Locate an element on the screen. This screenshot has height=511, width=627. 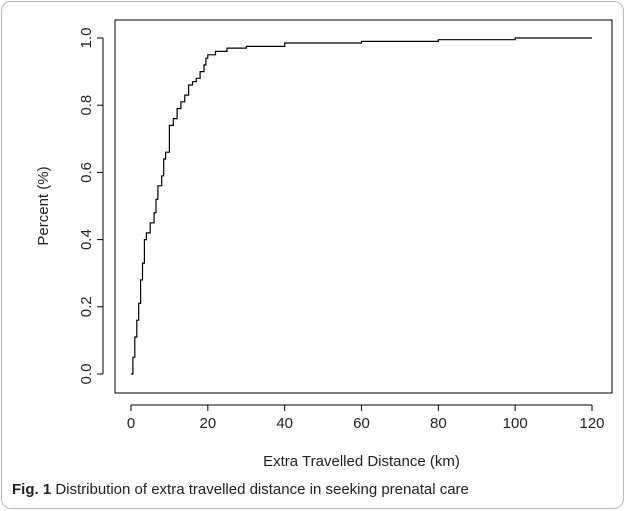
x-tick-label: 120 is located at coordinates (591, 423).